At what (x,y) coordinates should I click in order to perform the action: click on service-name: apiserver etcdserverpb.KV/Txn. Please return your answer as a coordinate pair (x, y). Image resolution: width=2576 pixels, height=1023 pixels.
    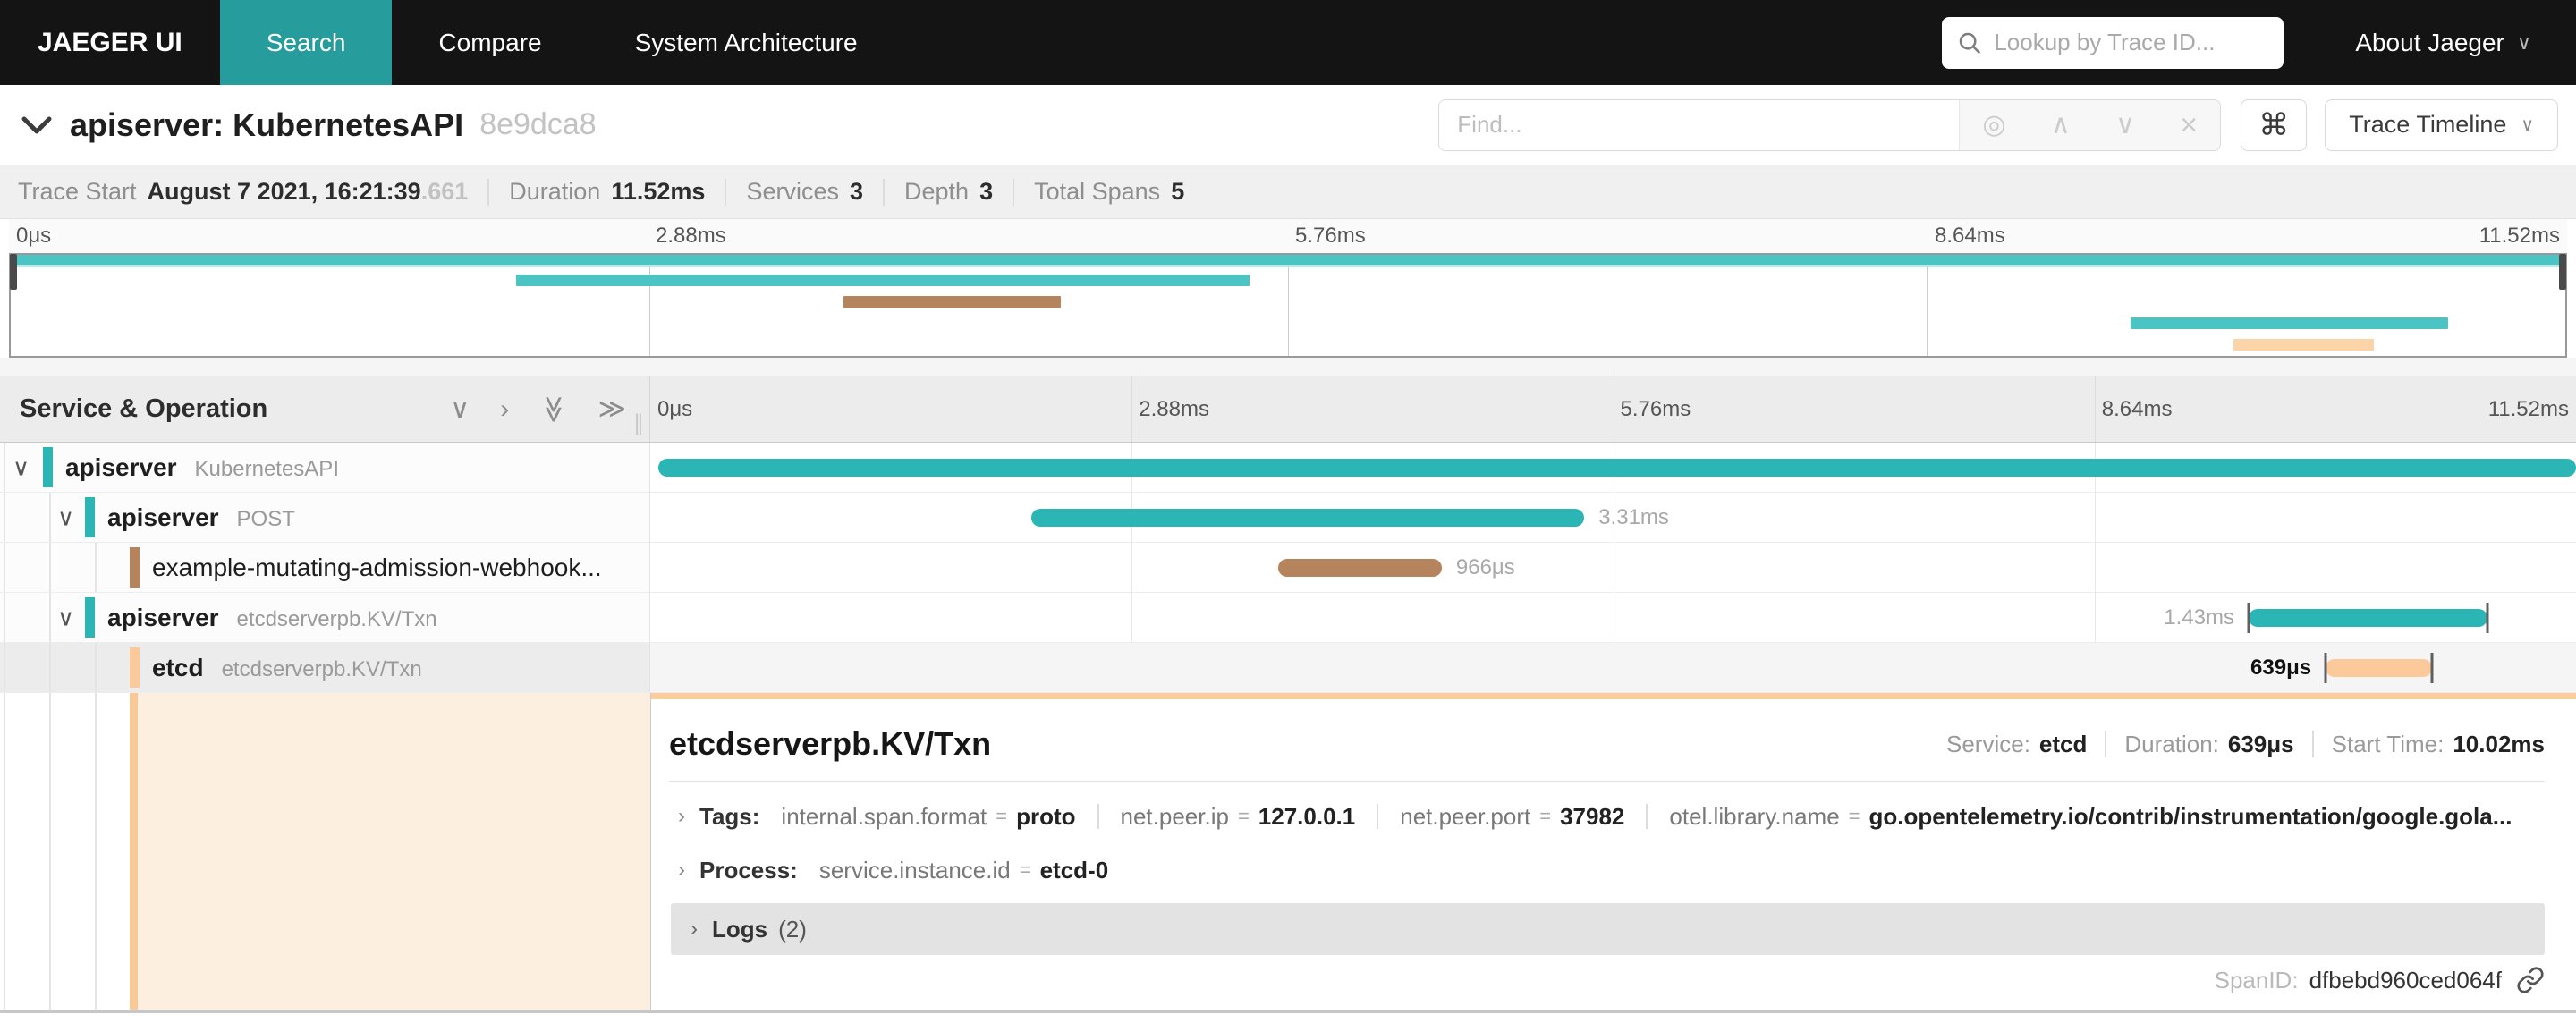
    Looking at the image, I should click on (272, 617).